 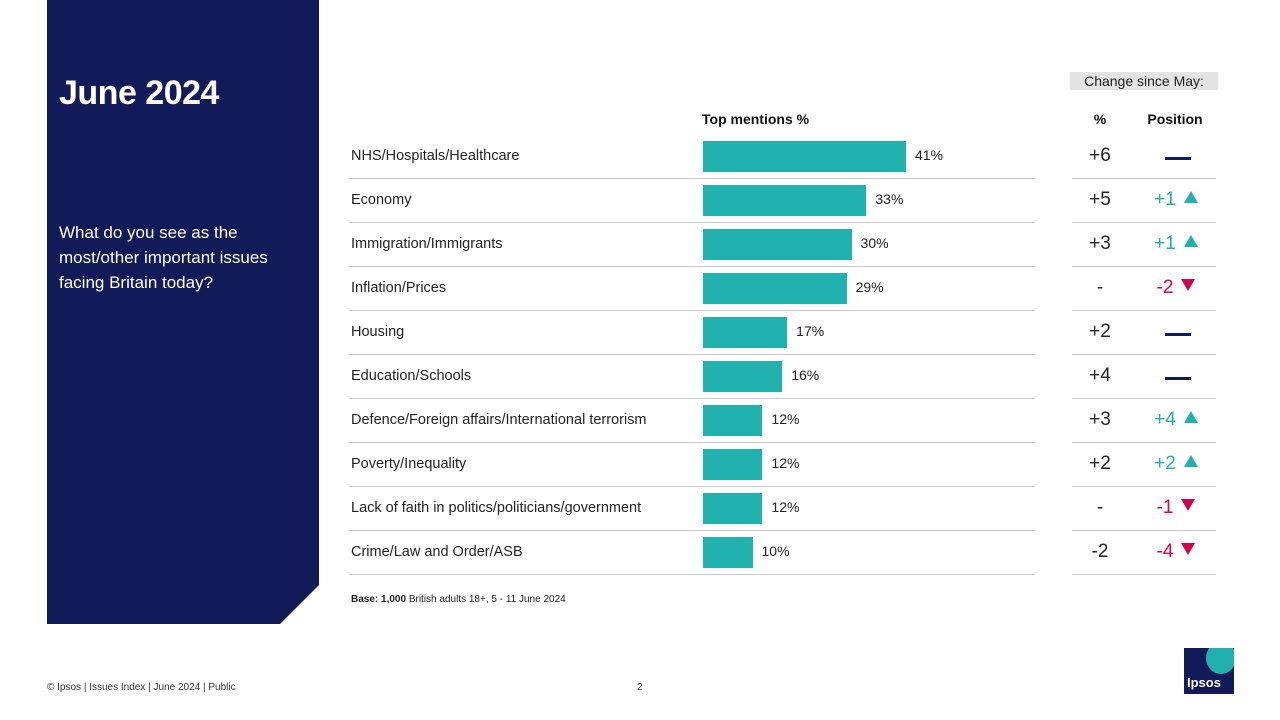 I want to click on position-change-text: -1, so click(x=1165, y=507).